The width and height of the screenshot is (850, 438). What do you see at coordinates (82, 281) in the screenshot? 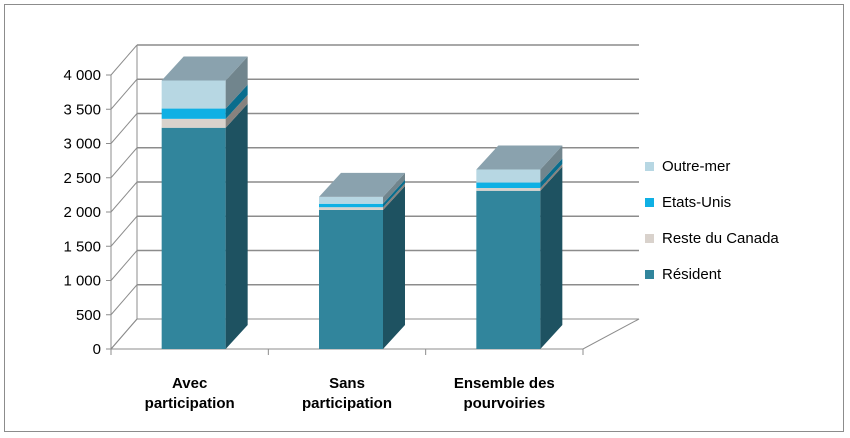
I see `y-tick-label: 1 000` at bounding box center [82, 281].